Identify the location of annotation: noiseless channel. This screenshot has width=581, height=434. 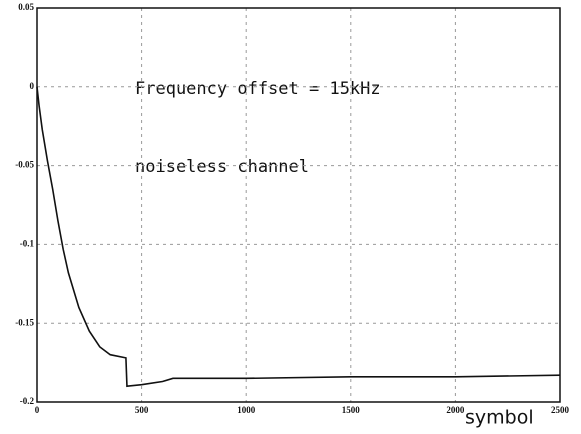
(222, 167).